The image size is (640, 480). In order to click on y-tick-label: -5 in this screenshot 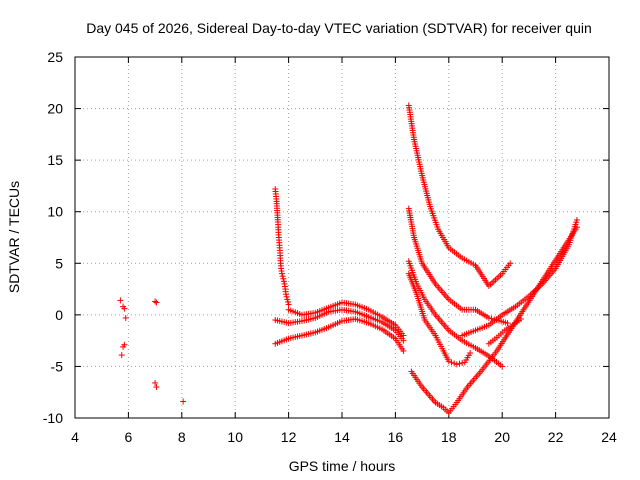, I will do `click(57, 366)`.